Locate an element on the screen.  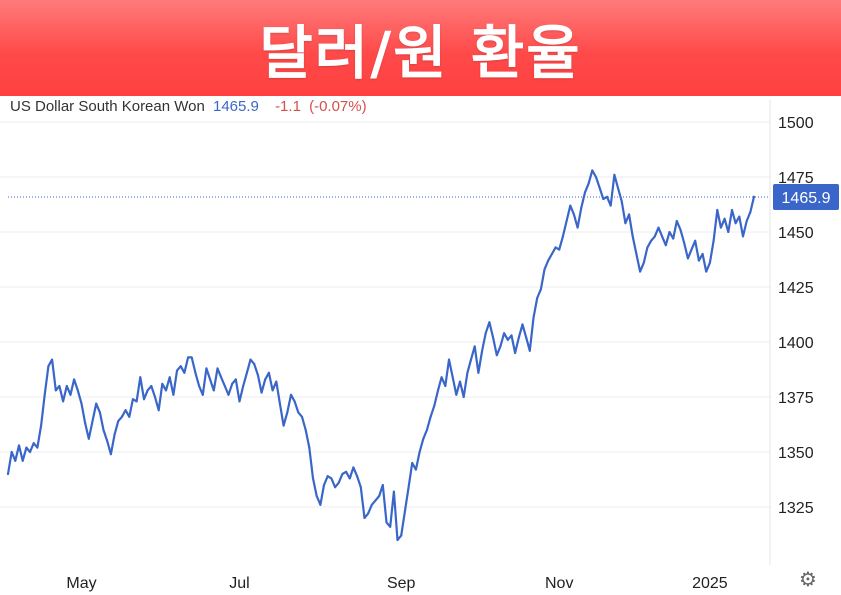
y-tick-label: 1500 is located at coordinates (796, 123).